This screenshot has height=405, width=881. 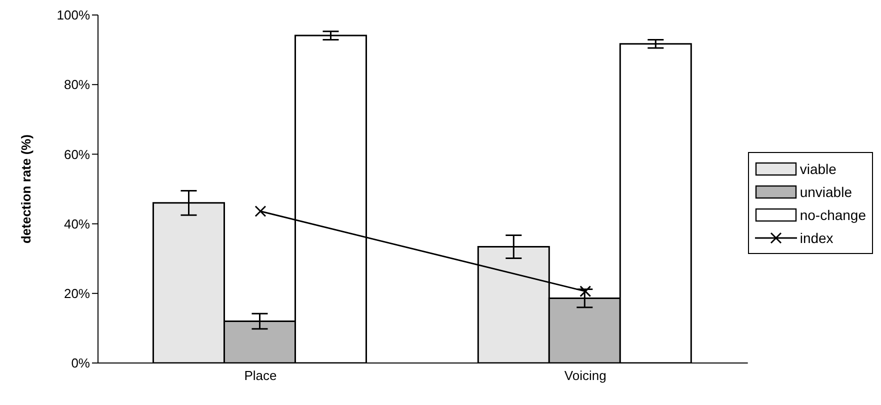 I want to click on legend-label: no-change, so click(x=833, y=214).